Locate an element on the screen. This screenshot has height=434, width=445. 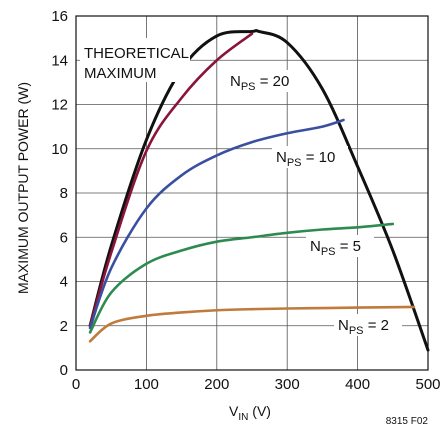
y-tick-label-8: 8 is located at coordinates (64, 193).